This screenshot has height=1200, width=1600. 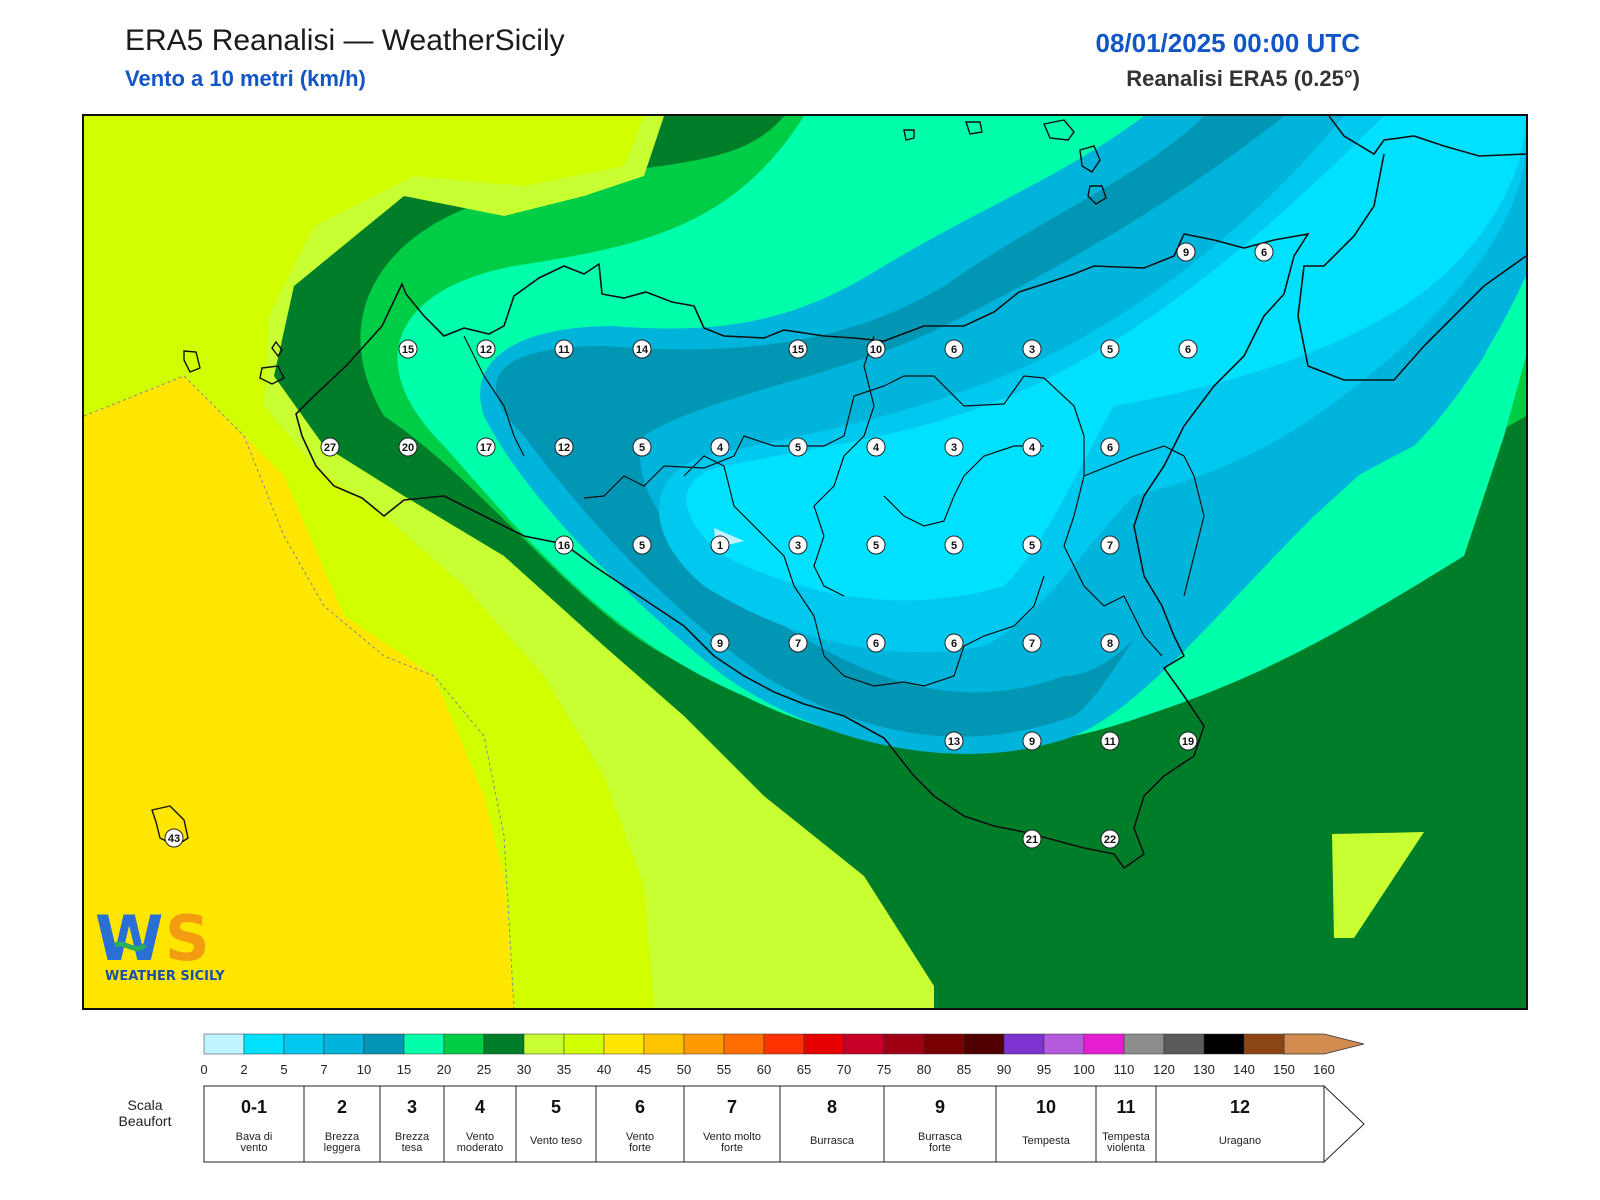 What do you see at coordinates (272, 375) in the screenshot?
I see `island-favignana` at bounding box center [272, 375].